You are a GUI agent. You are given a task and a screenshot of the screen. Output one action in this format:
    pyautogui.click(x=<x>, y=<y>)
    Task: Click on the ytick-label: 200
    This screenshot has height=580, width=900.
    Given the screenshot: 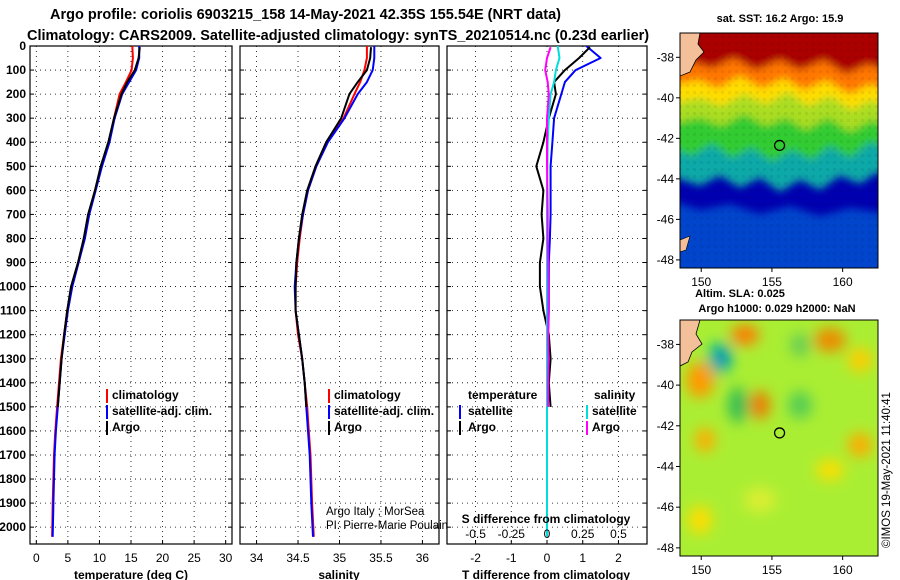 What is the action you would take?
    pyautogui.click(x=16, y=94)
    